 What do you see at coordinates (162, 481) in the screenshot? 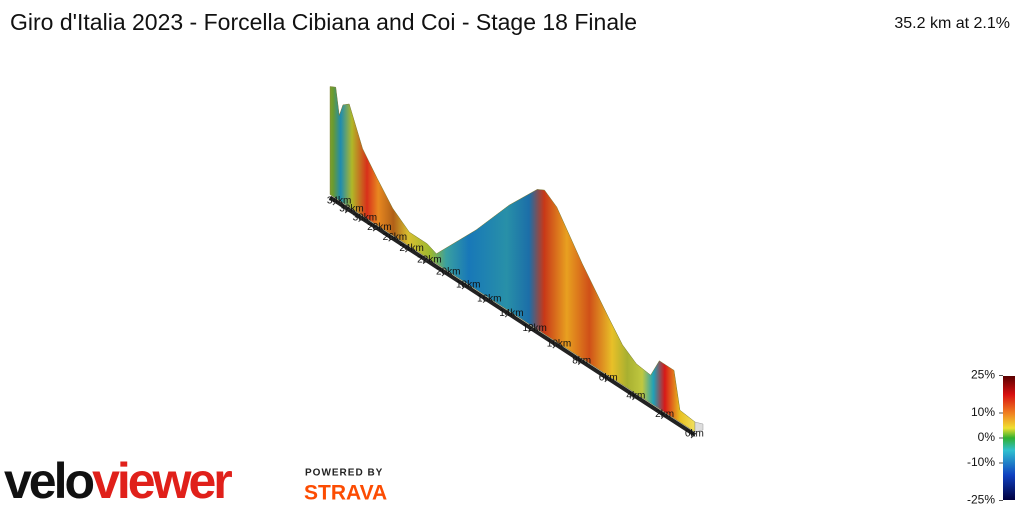
I see `logo-b: viewer` at bounding box center [162, 481].